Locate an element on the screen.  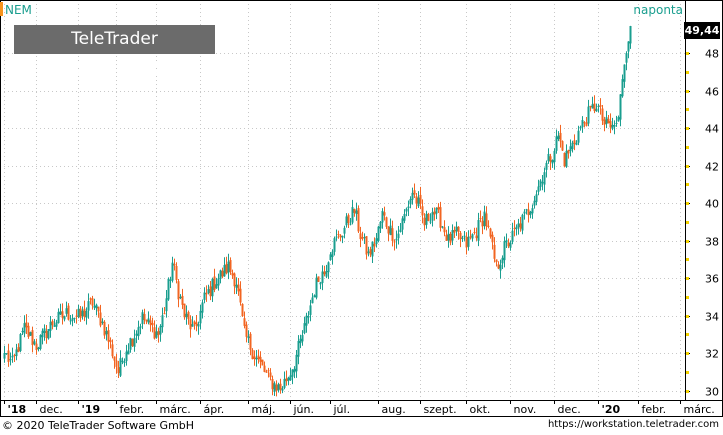
period-label: naponta is located at coordinates (658, 10).